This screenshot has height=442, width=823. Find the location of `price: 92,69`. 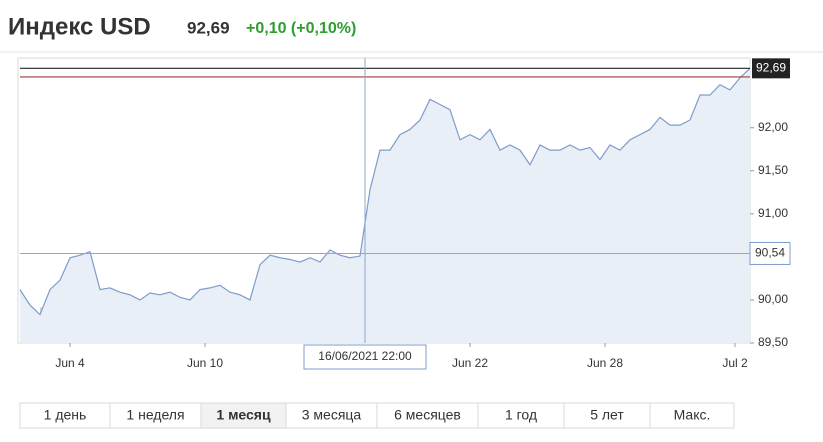

price: 92,69 is located at coordinates (208, 27).